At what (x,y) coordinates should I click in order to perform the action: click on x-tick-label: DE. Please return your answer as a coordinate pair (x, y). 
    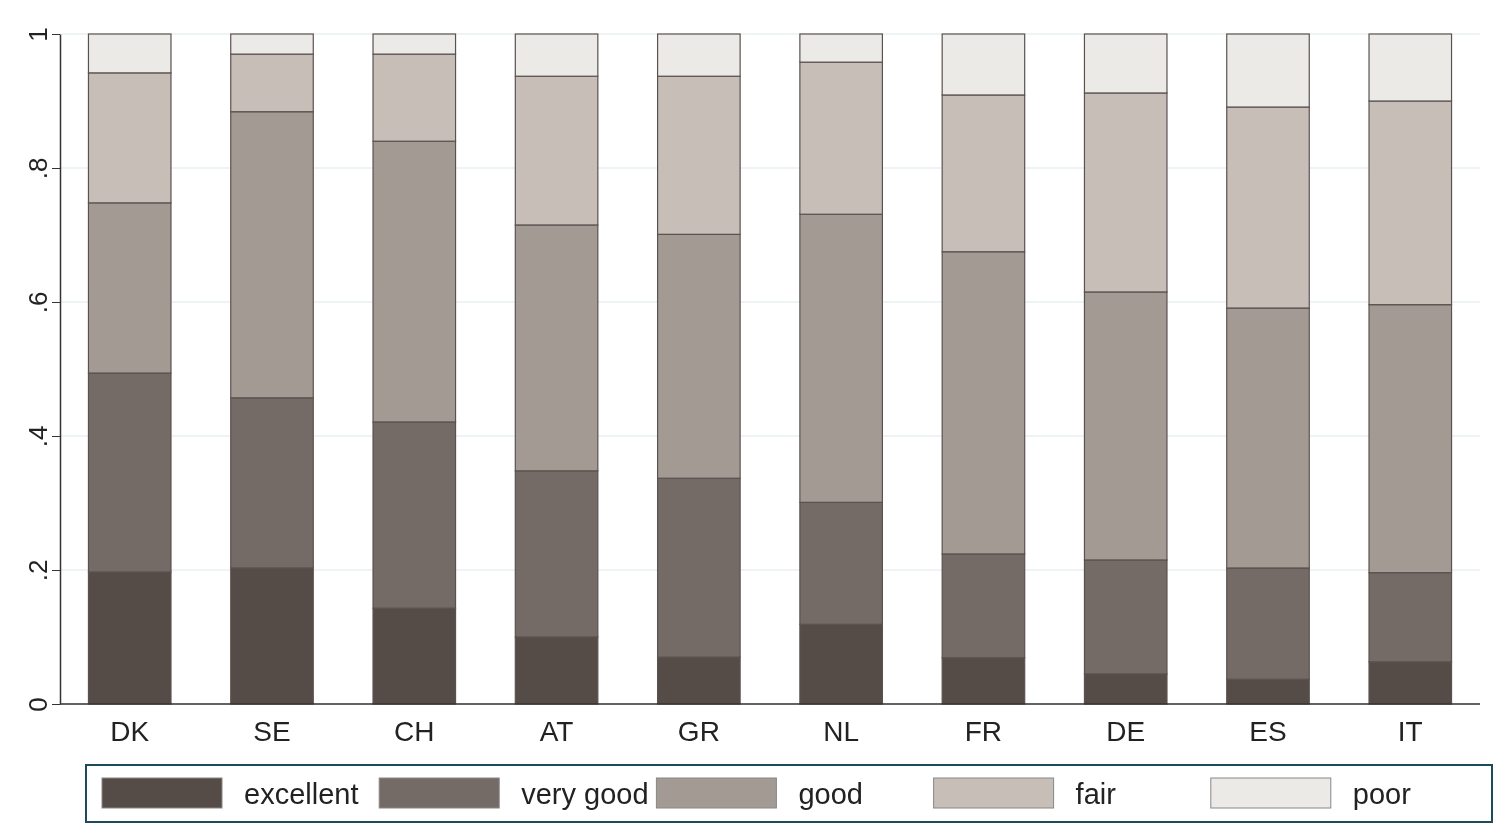
    Looking at the image, I should click on (1126, 731).